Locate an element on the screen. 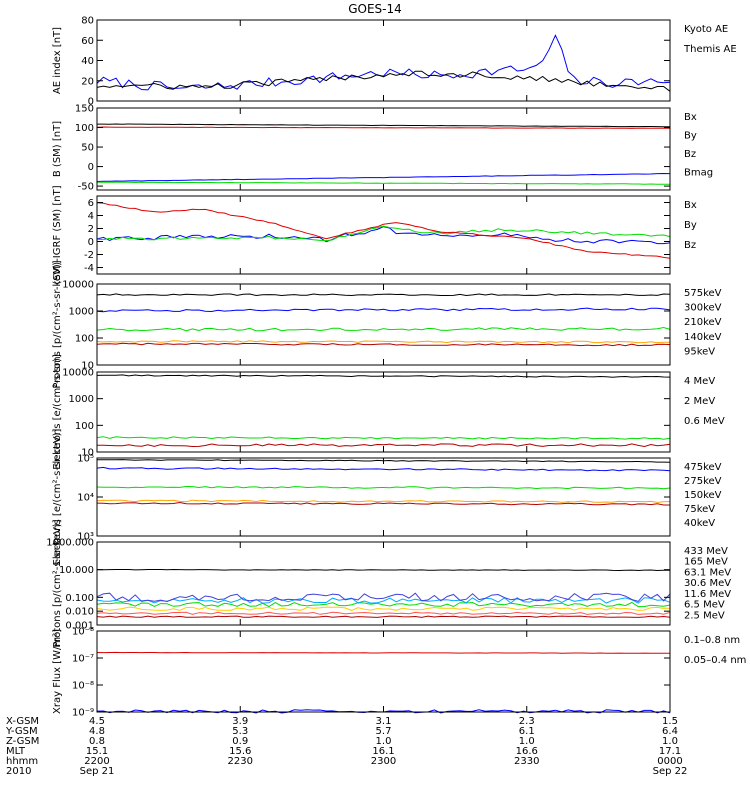 This screenshot has height=800, width=750. panel-3: 6 4 2 0 -2 -4 (SM)-IGRF (SM) [nT] Bx By Bz is located at coordinates (374, 234).